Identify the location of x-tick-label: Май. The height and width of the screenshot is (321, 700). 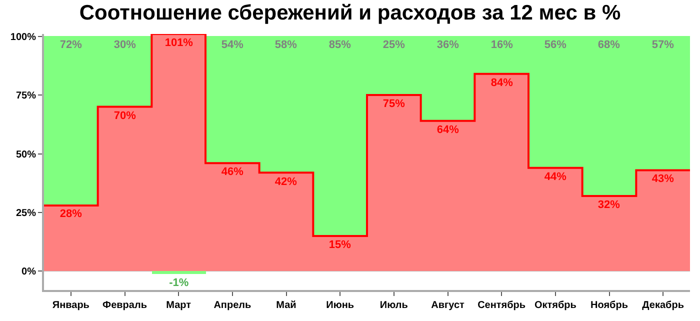
(286, 305).